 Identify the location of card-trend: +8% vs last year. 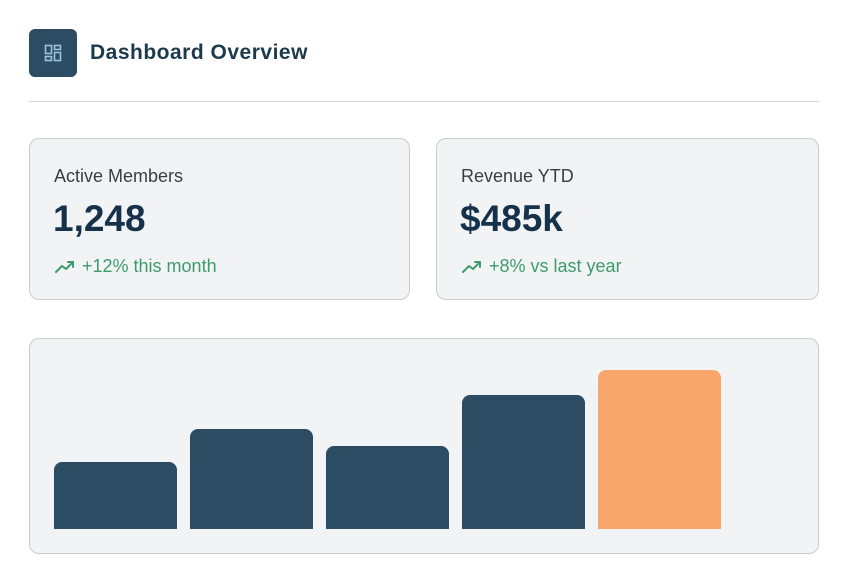
(542, 266).